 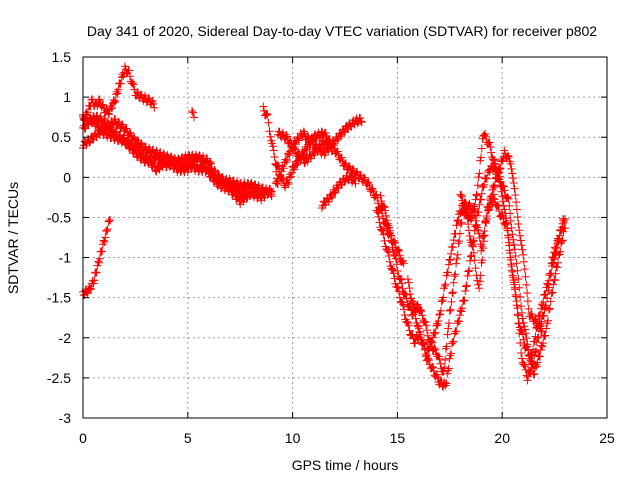 What do you see at coordinates (345, 465) in the screenshot?
I see `x-axis-label: GPS time / hours` at bounding box center [345, 465].